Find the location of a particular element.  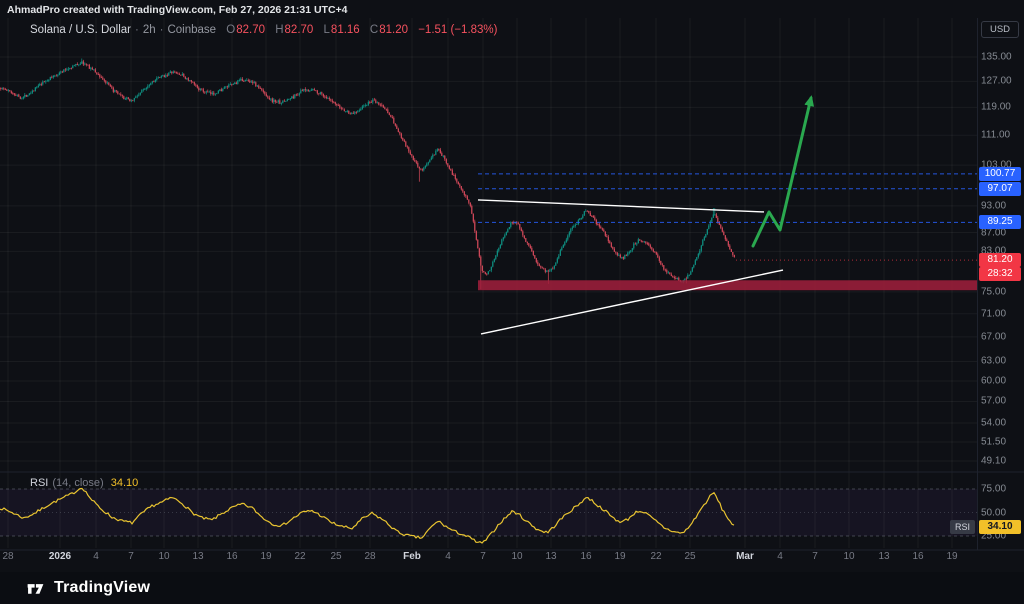

change-value: −1.51 (−1.83%) is located at coordinates (458, 30).